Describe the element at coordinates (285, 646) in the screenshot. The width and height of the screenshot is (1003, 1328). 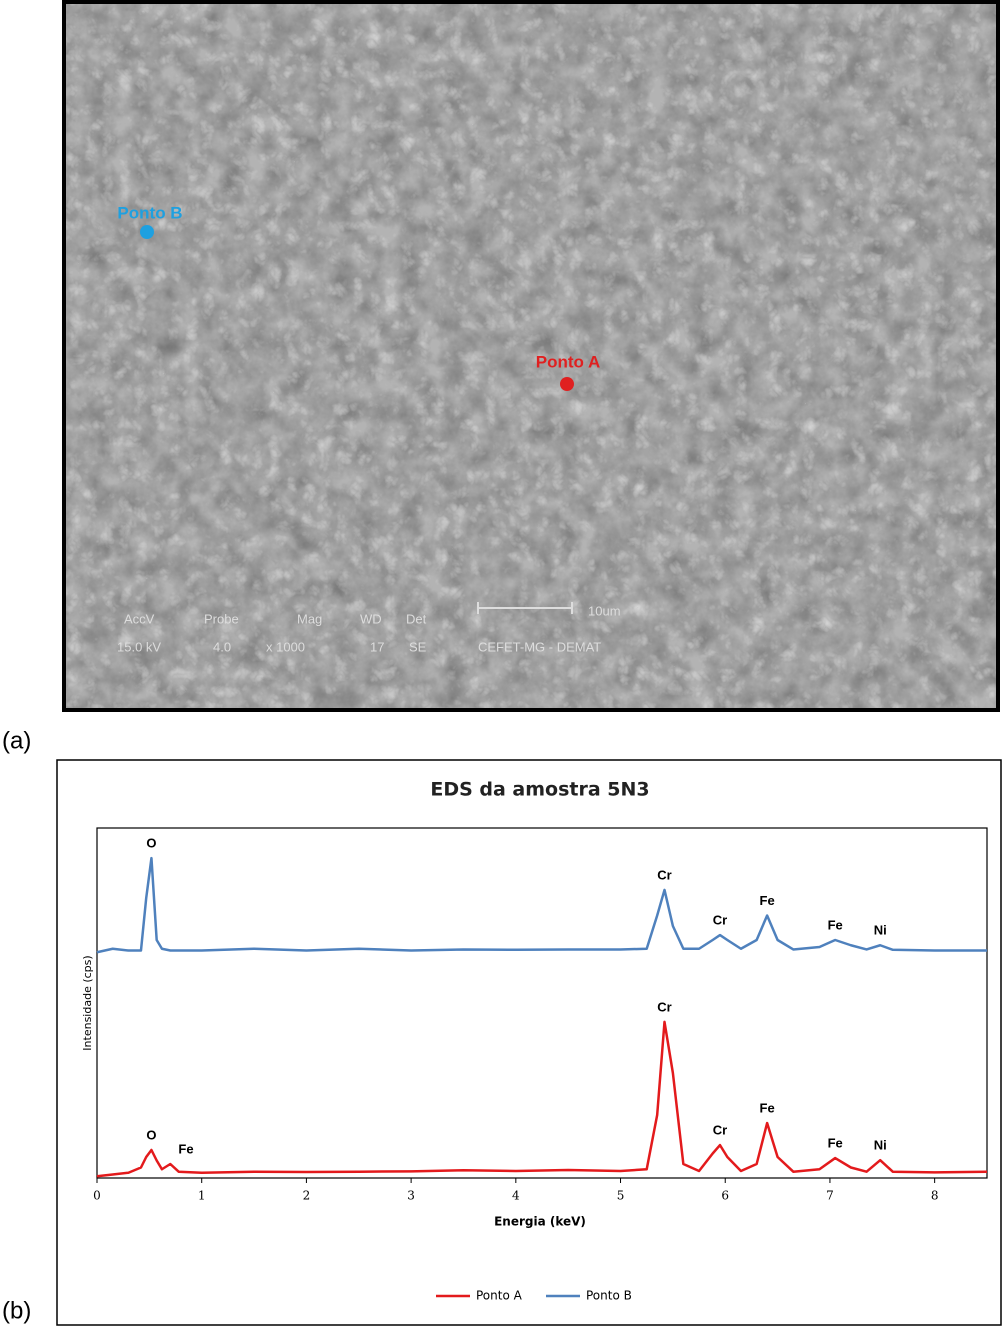
I see `sem-info-value: x 1000` at that location.